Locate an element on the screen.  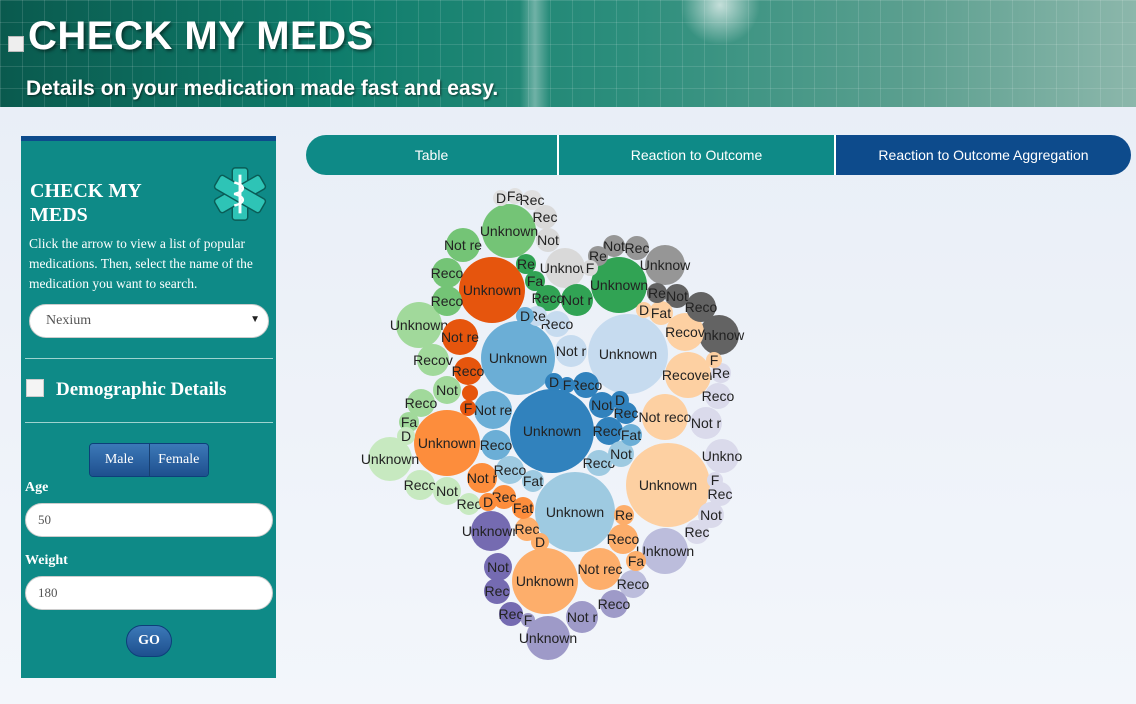
bubble: Unkno is located at coordinates (722, 456).